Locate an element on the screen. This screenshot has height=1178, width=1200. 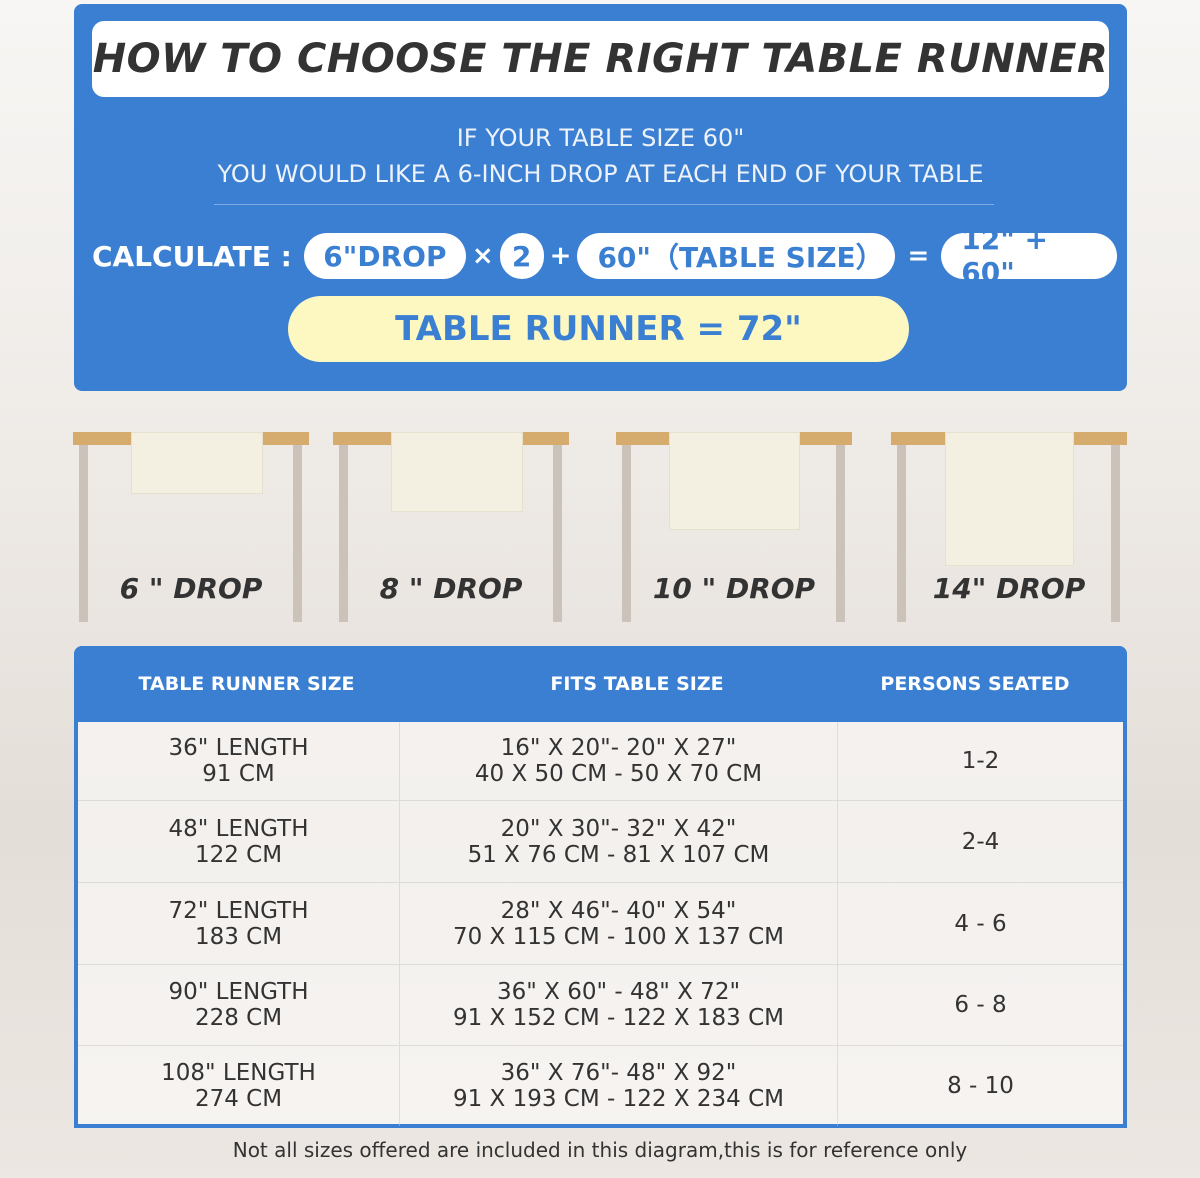
runner-size-cm: 183 CM is located at coordinates (238, 936).